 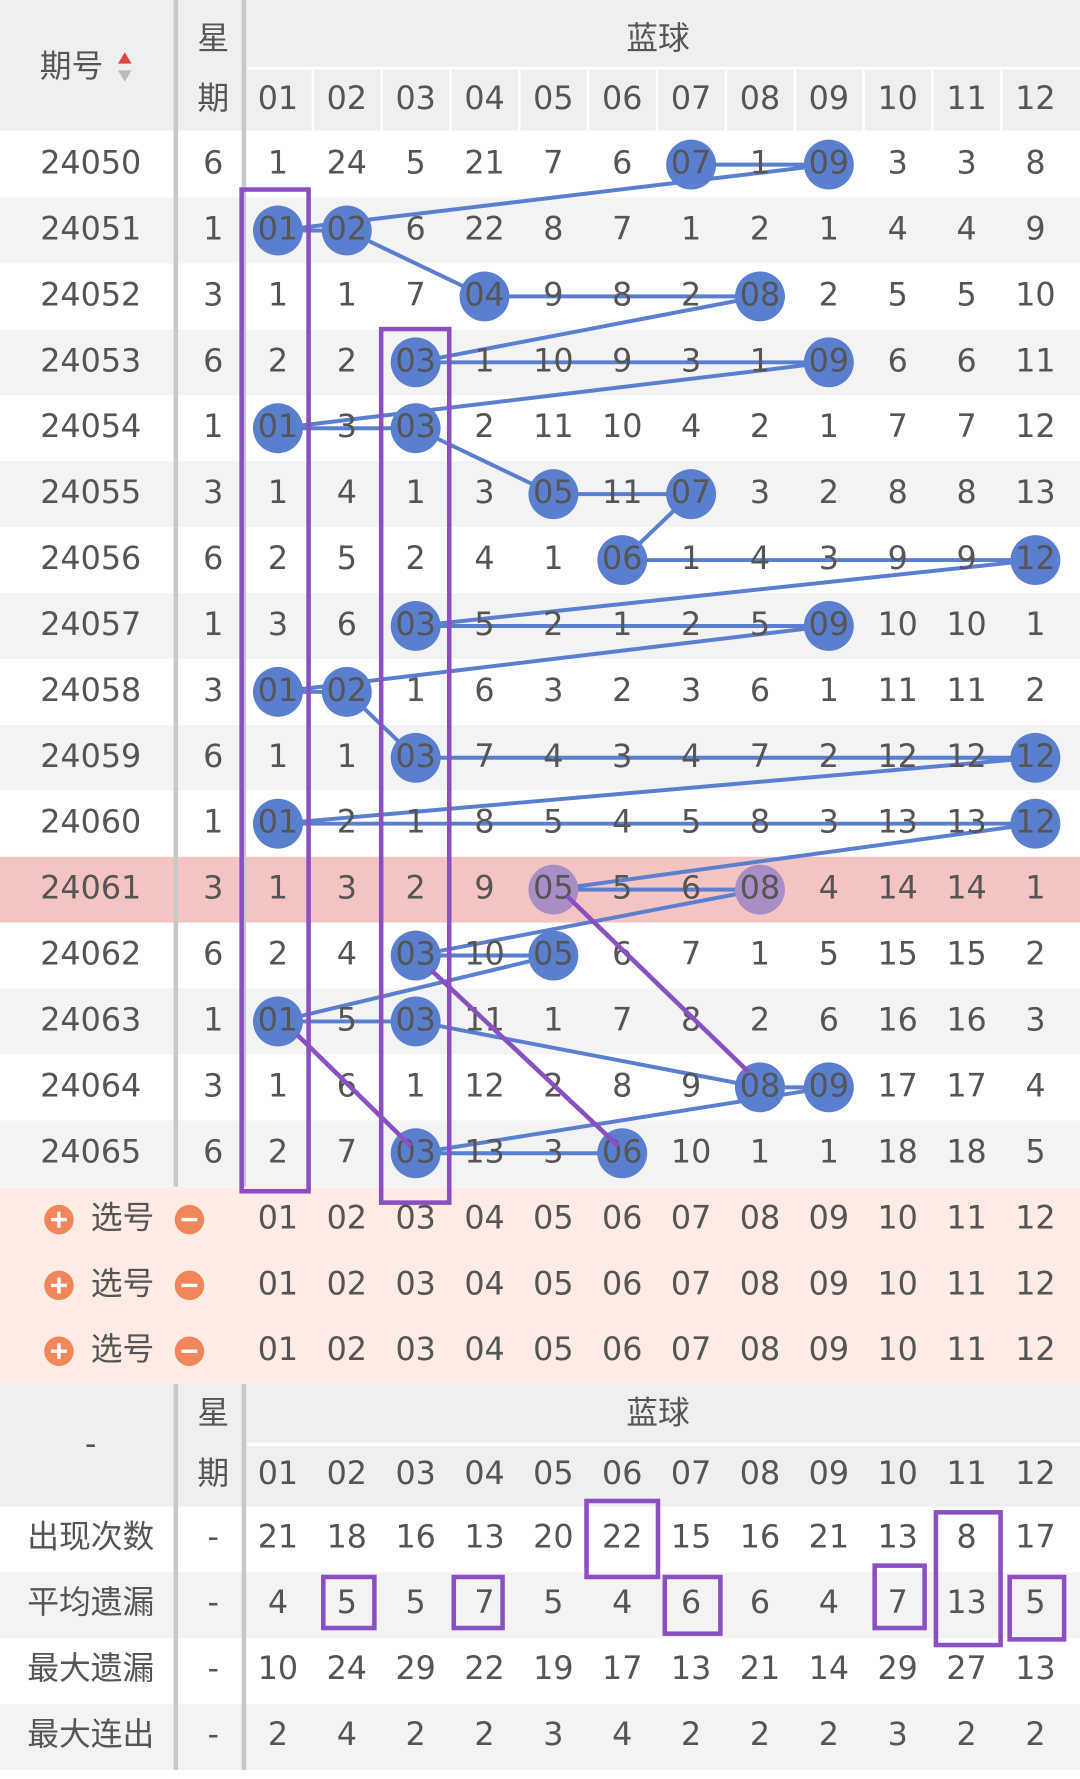 What do you see at coordinates (90, 361) in the screenshot?
I see `period: 24053` at bounding box center [90, 361].